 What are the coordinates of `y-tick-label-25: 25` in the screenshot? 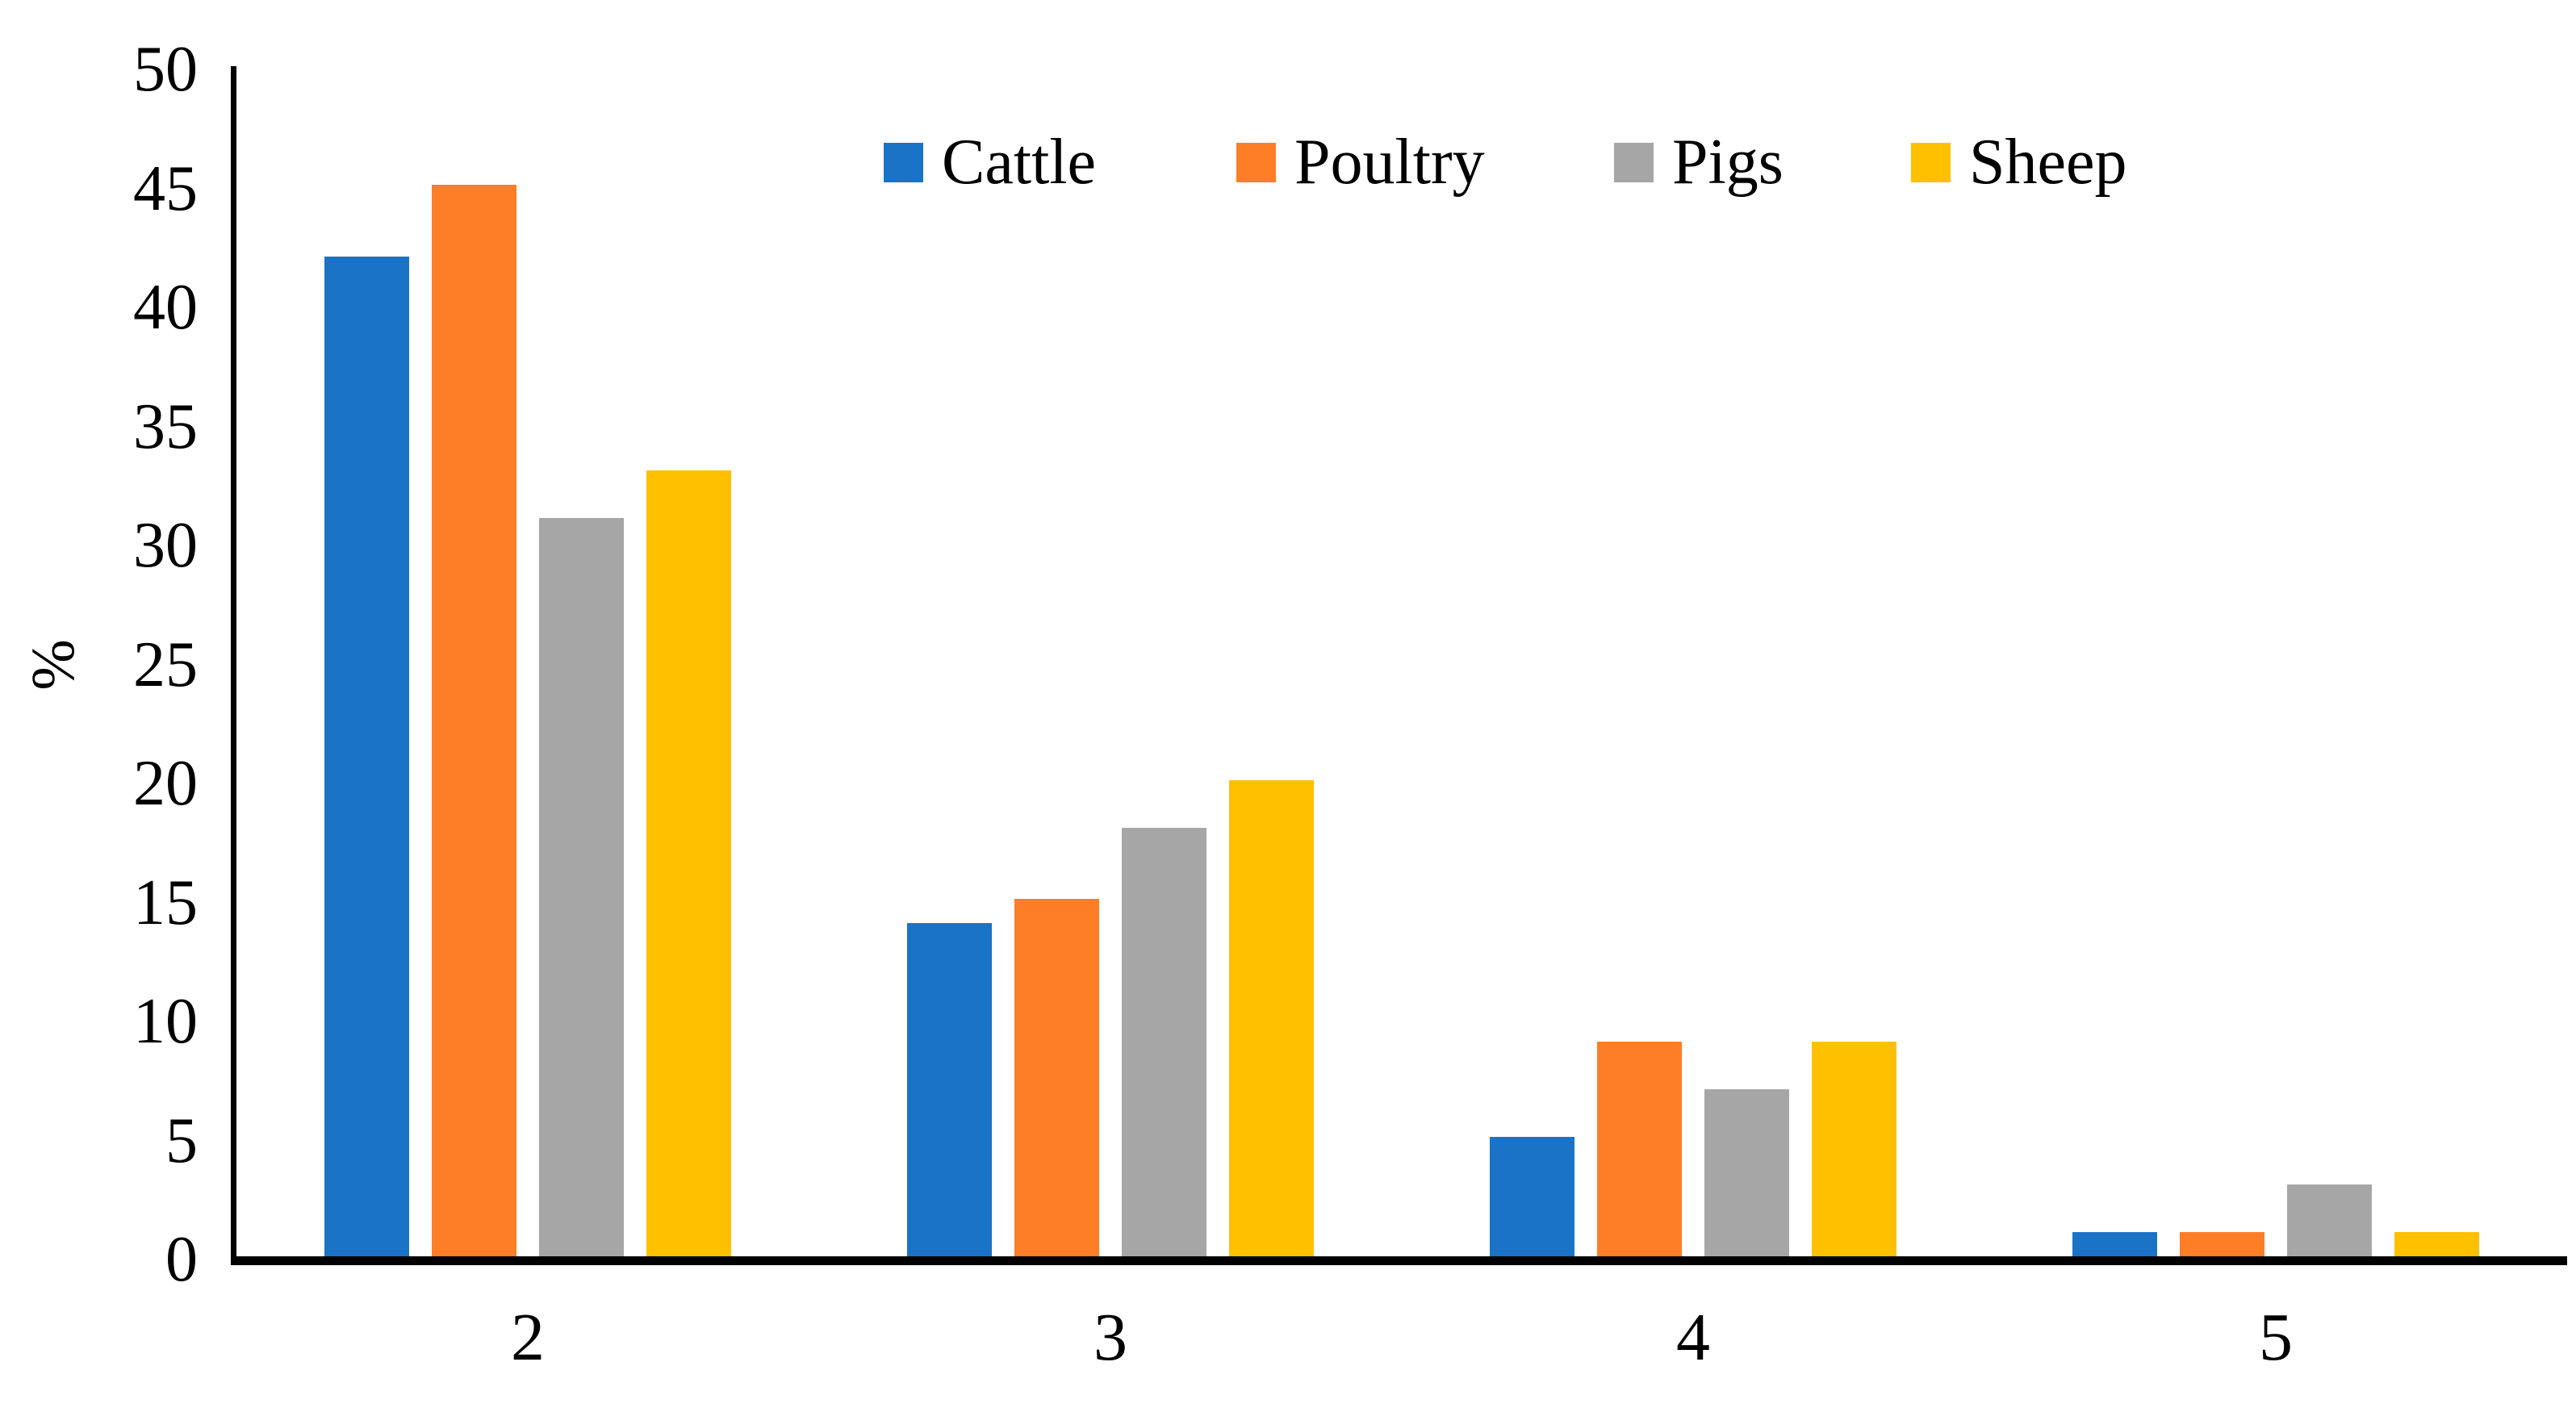 It's located at (165, 664).